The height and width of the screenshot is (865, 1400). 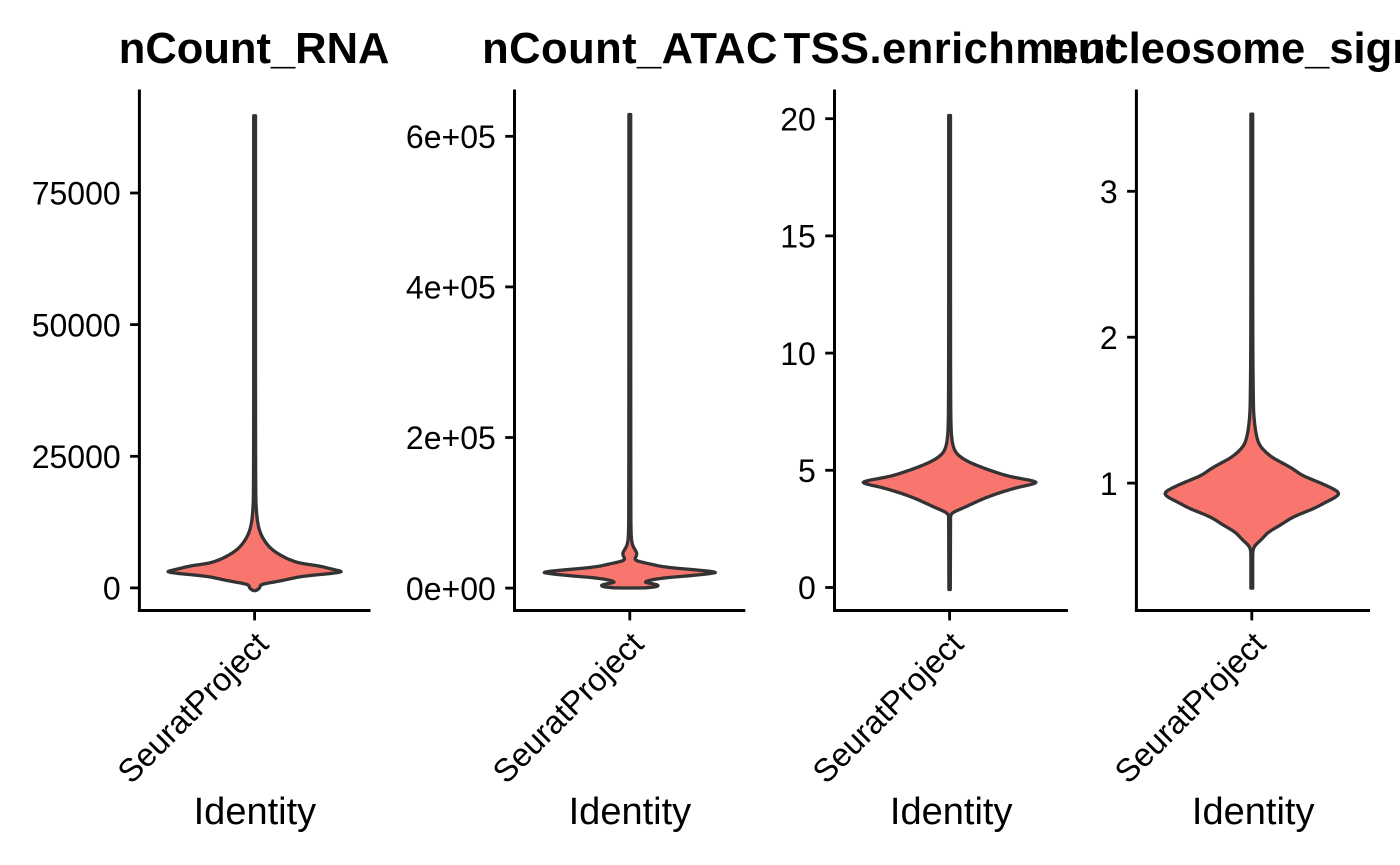 I want to click on svg-text: nCount_RNA, so click(x=254, y=49).